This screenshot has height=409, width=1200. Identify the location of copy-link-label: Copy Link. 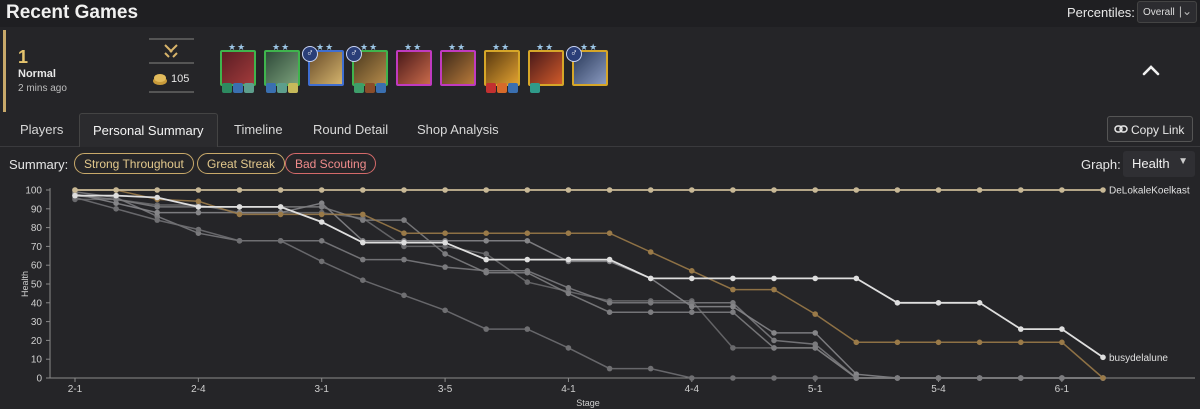
(1158, 130).